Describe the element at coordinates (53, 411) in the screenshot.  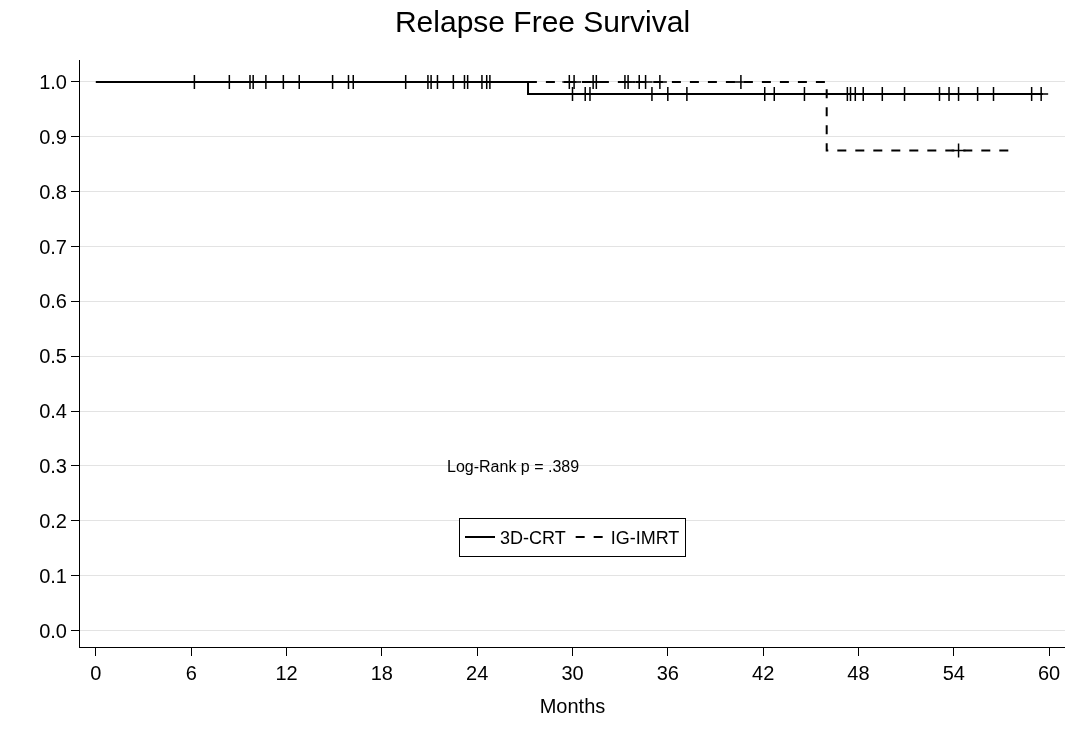
I see `y-tick-label: 0.4` at that location.